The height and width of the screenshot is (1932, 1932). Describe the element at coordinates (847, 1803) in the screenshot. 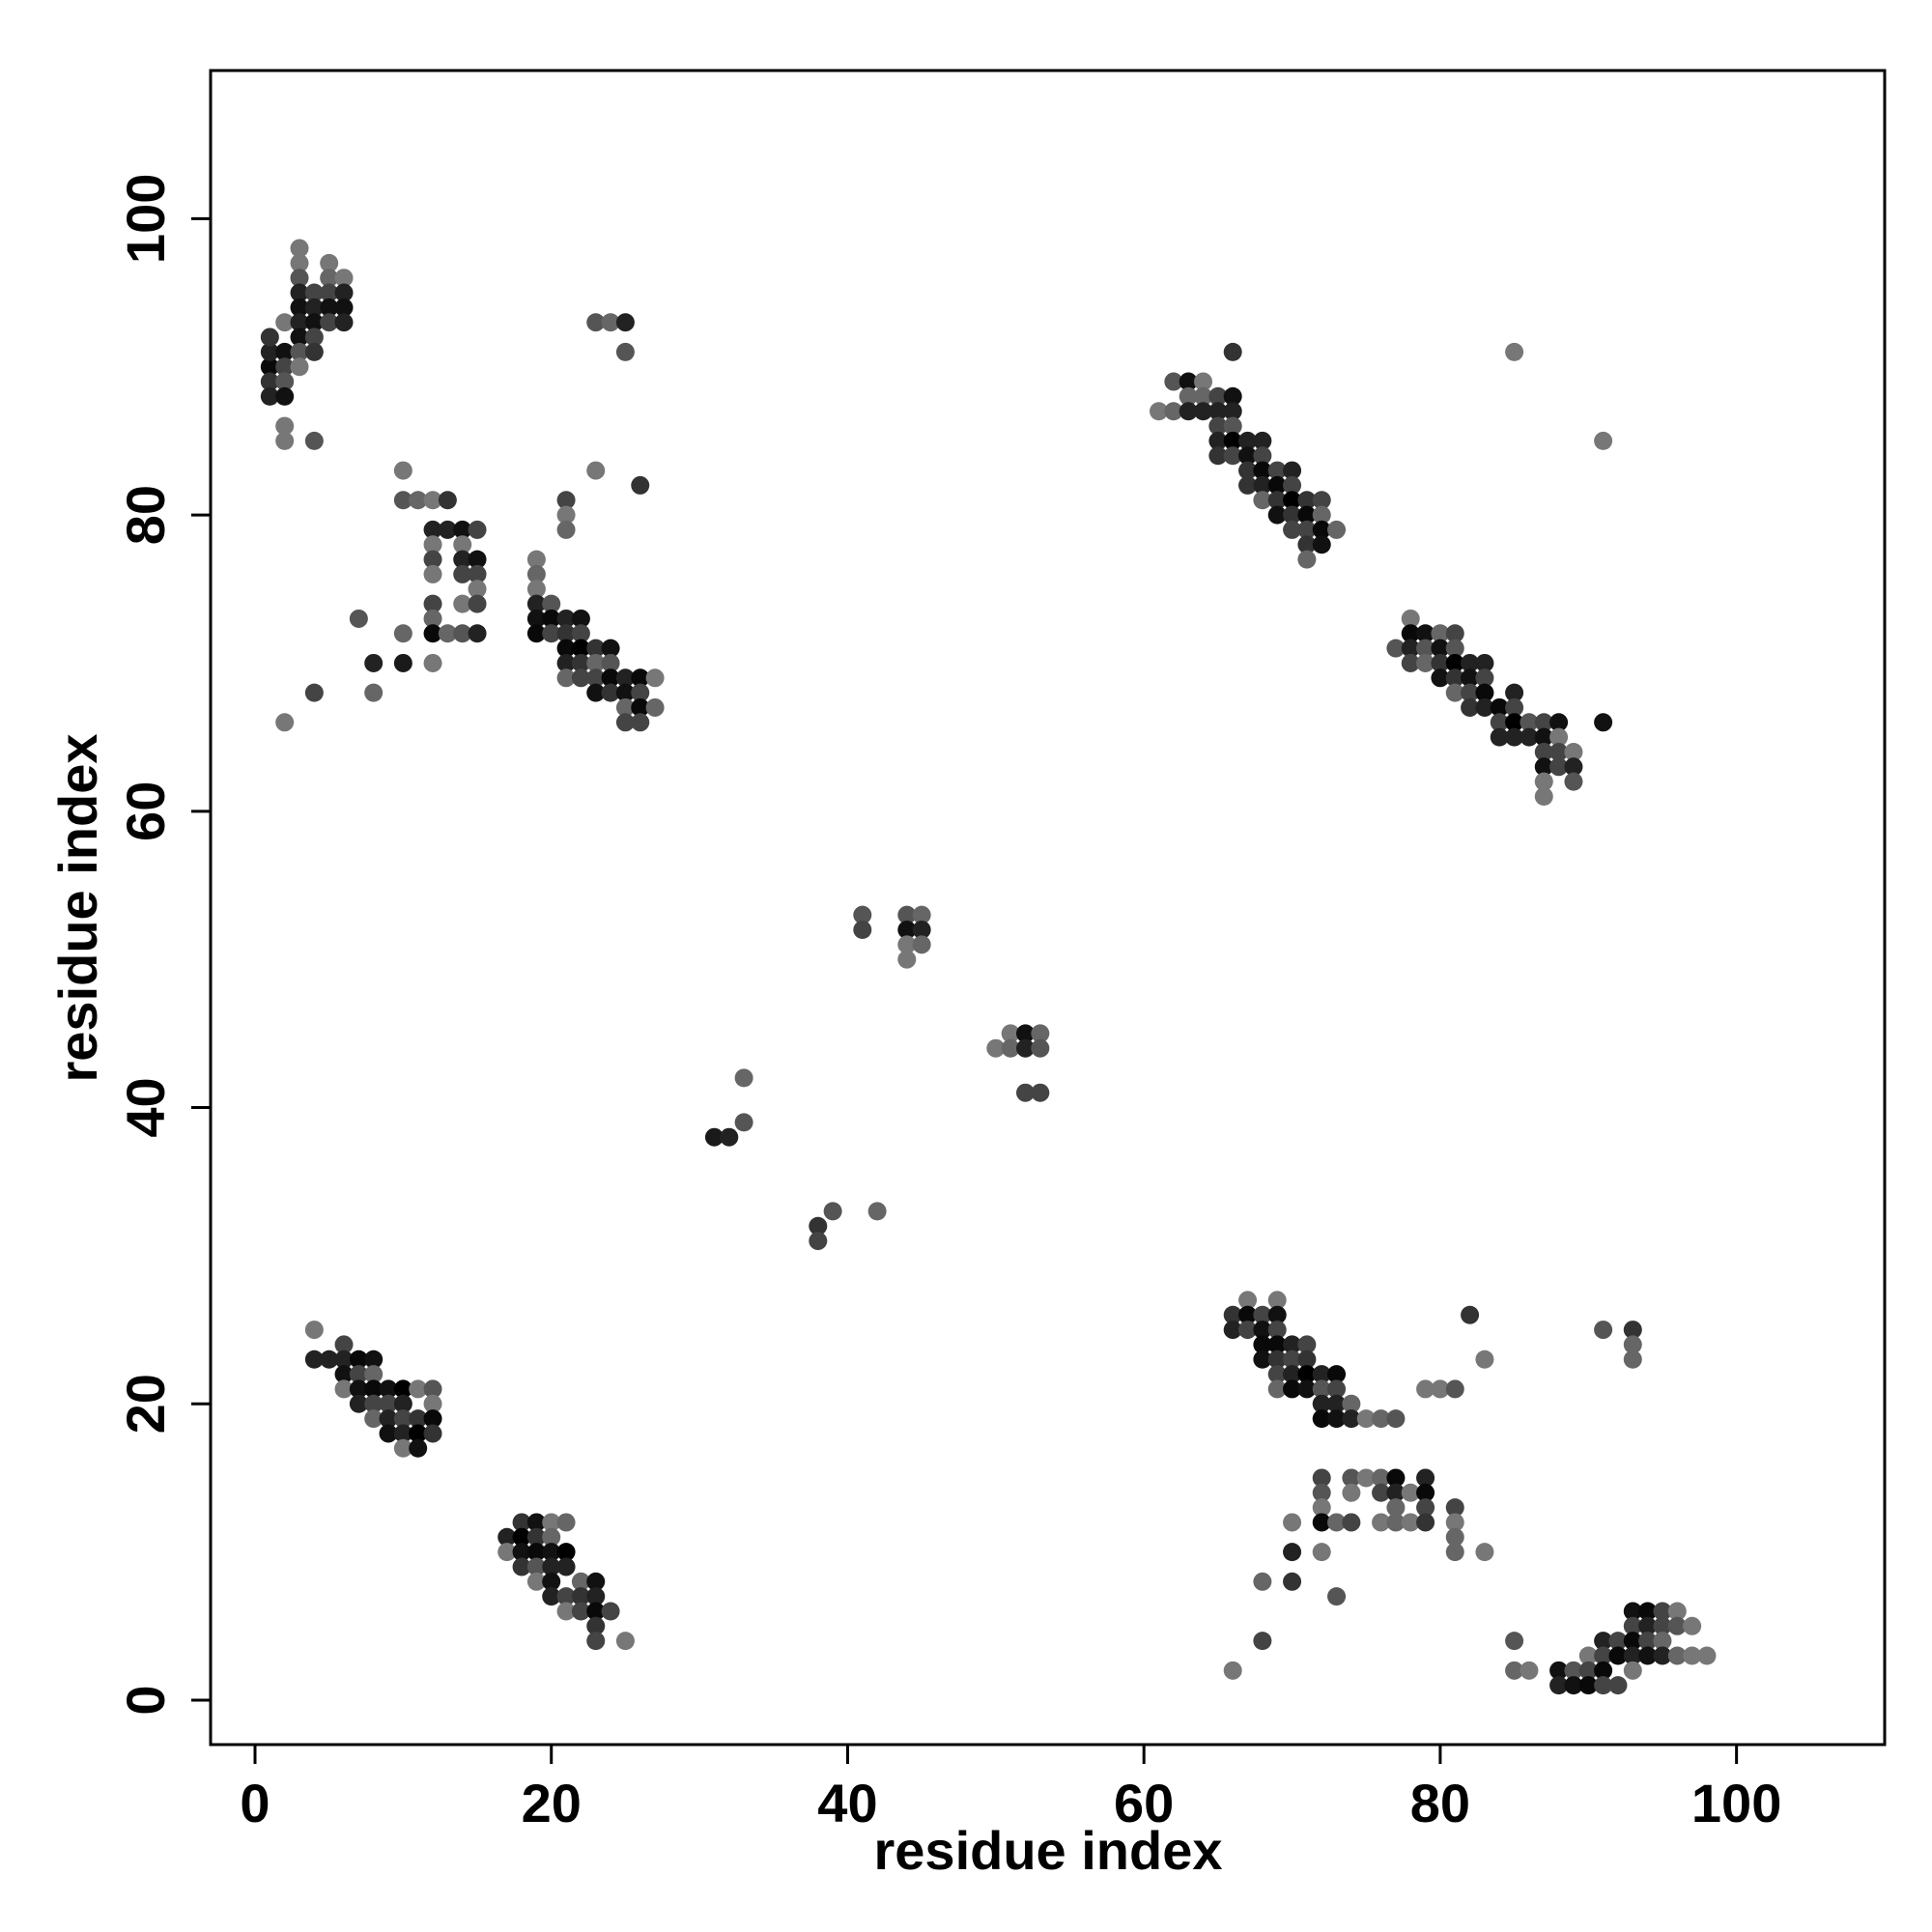

I see `x-tick-label: 40` at that location.